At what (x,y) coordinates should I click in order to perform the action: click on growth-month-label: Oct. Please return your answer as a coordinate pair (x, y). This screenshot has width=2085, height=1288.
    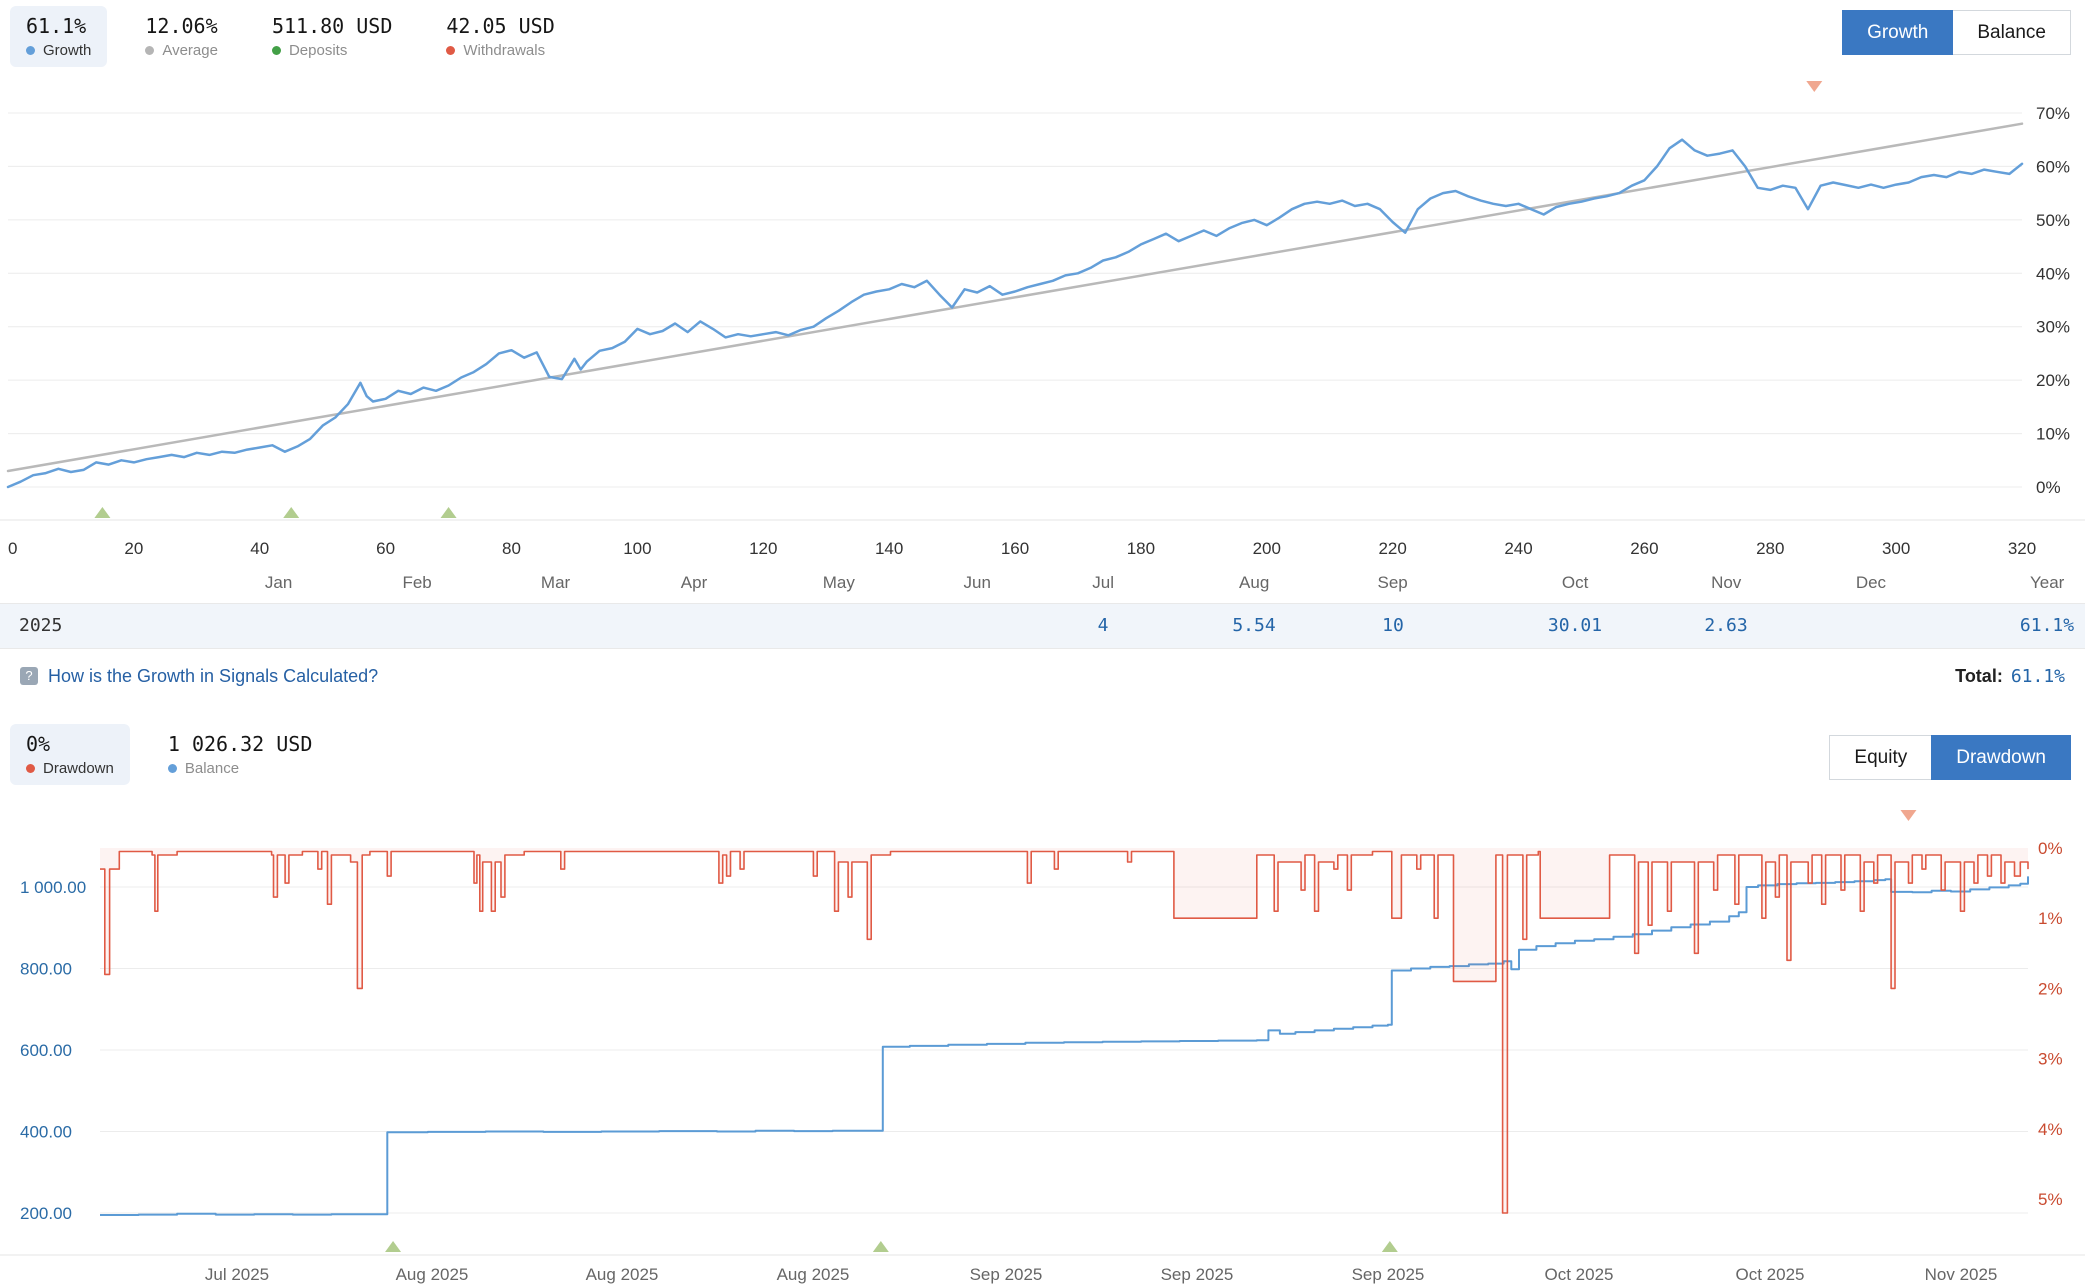
    Looking at the image, I should click on (1575, 582).